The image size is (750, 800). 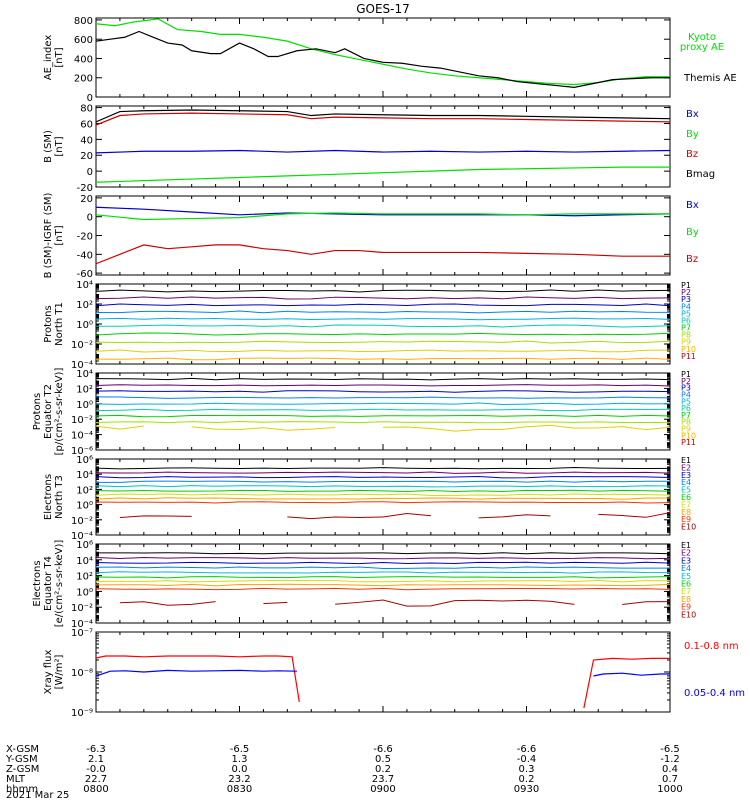 What do you see at coordinates (383, 379) in the screenshot?
I see `series-line-P1` at bounding box center [383, 379].